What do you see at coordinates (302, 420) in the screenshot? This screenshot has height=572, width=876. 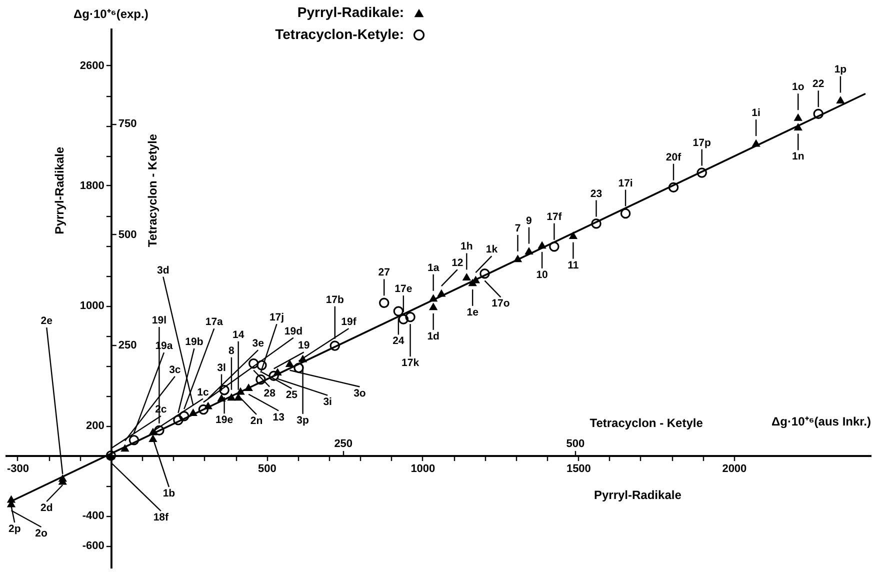 I see `annotation: 3p` at bounding box center [302, 420].